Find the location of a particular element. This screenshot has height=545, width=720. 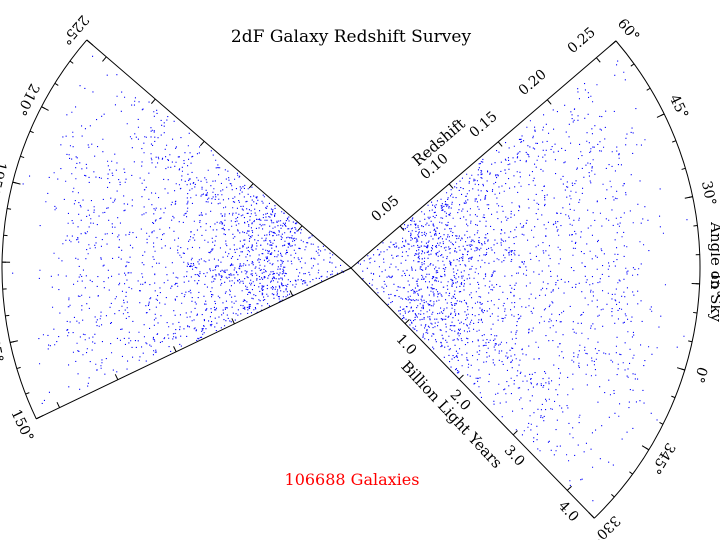

angle-tick-label: 45° is located at coordinates (678, 106).